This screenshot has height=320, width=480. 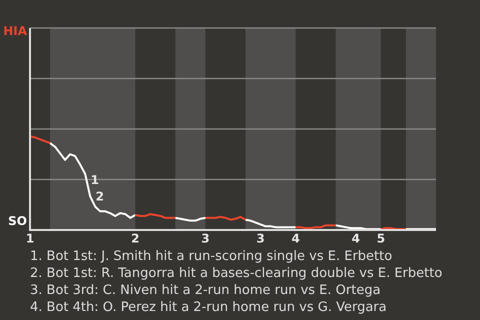 I want to click on text: 4. Bot 4th: O. Perez hit a 2-run home run vs G. Vergara, so click(x=209, y=307).